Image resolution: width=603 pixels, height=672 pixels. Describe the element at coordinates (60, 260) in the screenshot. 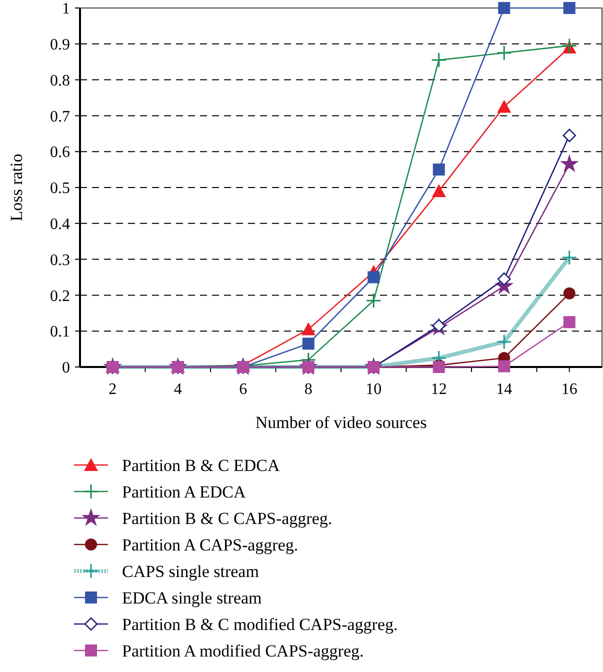

I see `y-tick-label: 0.3` at that location.